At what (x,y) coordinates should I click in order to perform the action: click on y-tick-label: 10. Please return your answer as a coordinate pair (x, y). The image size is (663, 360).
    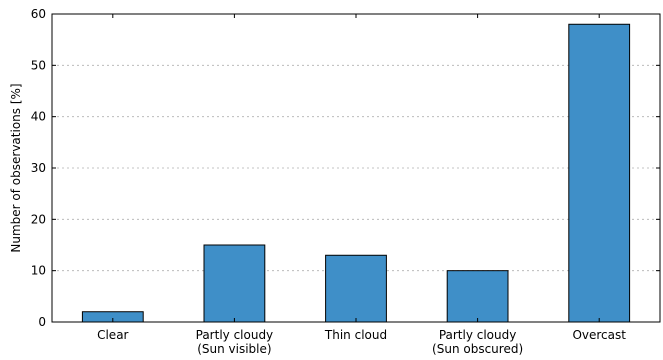
    Looking at the image, I should click on (38, 271).